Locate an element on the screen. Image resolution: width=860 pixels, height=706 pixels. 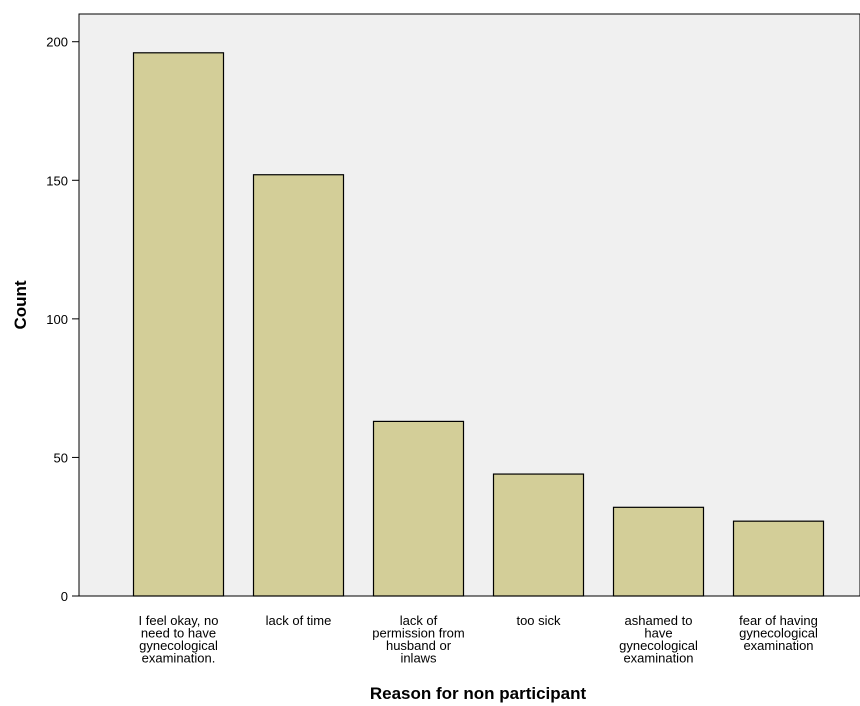
y-tick-label: 200 is located at coordinates (57, 42).